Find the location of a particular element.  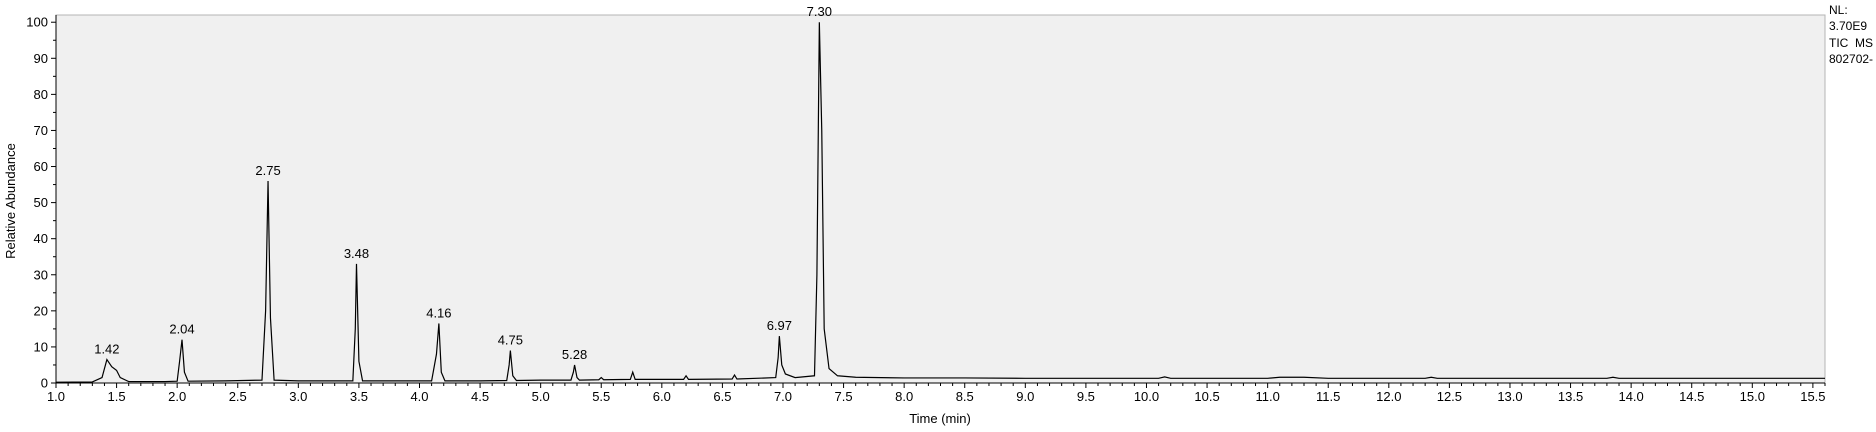

x-tick-label: 4.0 is located at coordinates (419, 396).